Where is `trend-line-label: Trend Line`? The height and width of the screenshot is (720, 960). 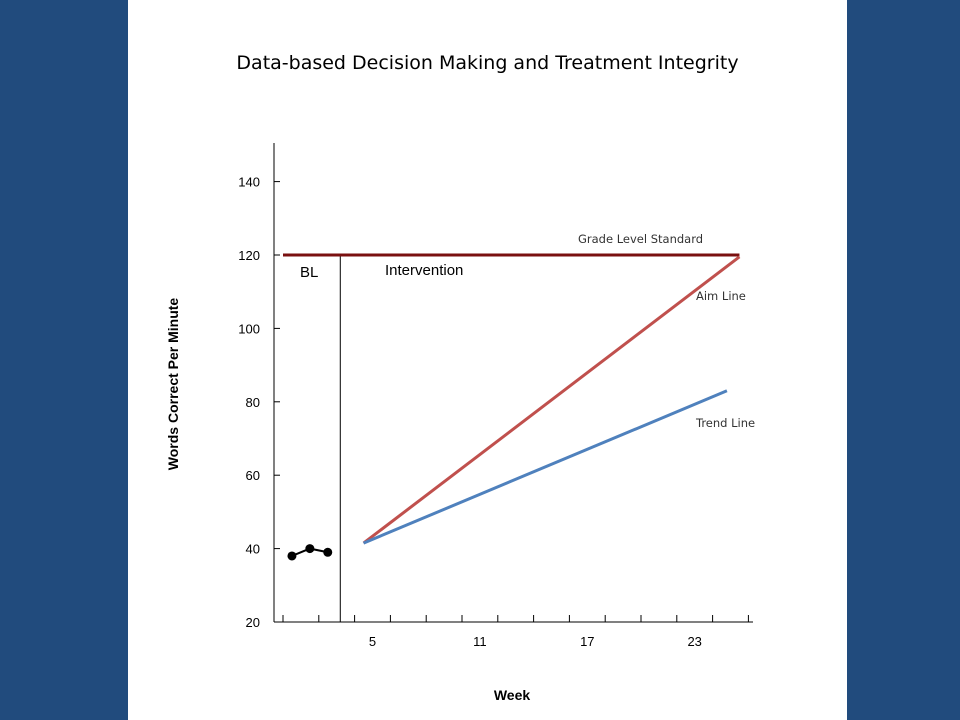 trend-line-label: Trend Line is located at coordinates (725, 423).